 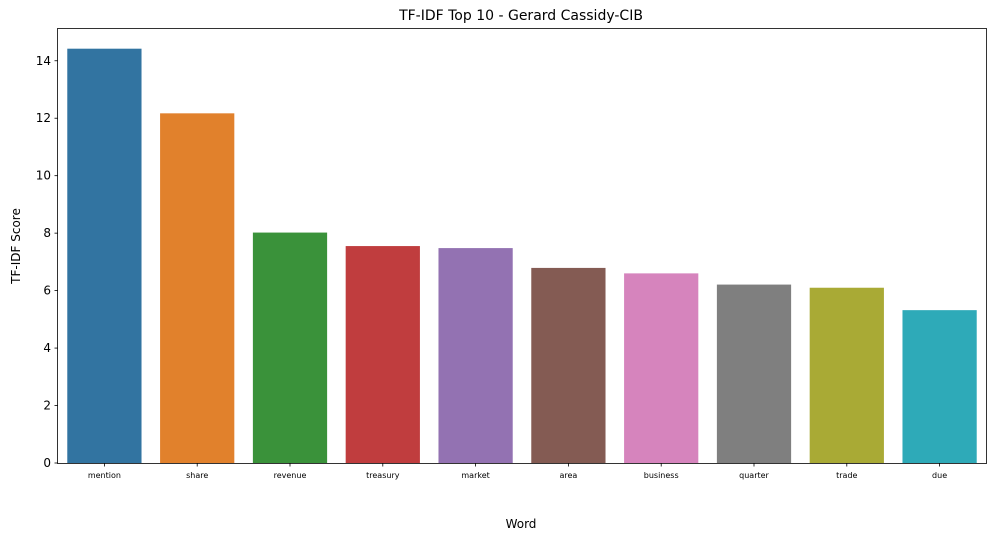 What do you see at coordinates (43, 176) in the screenshot?
I see `y-tick-label: 10` at bounding box center [43, 176].